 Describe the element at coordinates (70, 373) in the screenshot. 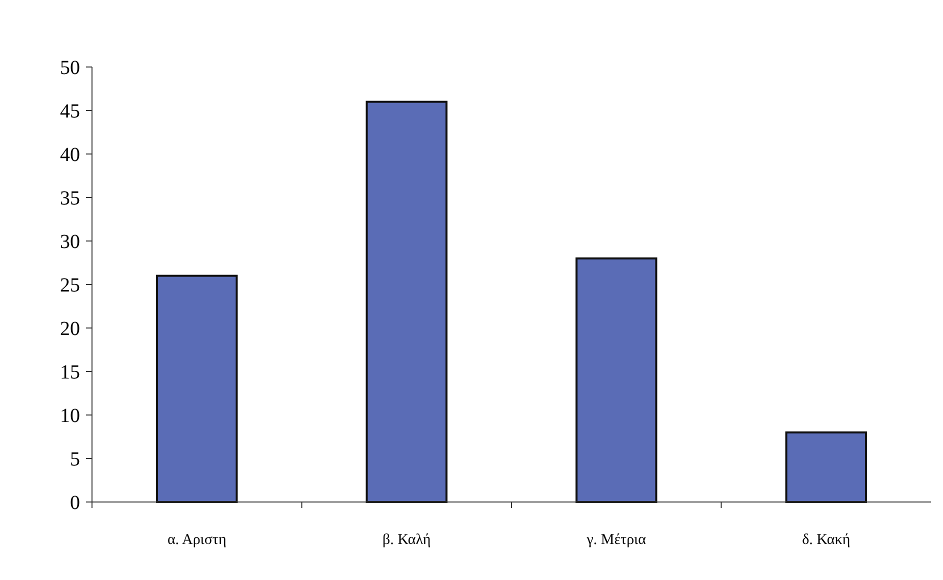

I see `y-tick-label: 15` at that location.